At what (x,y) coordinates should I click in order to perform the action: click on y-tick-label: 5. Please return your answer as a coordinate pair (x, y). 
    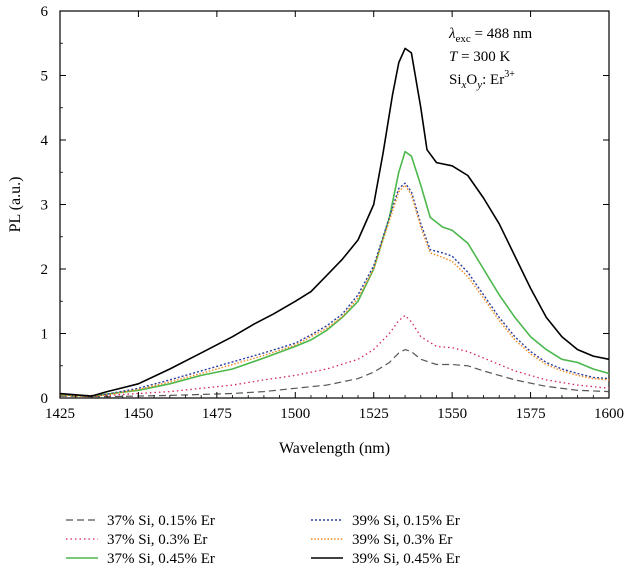
    Looking at the image, I should click on (45, 77).